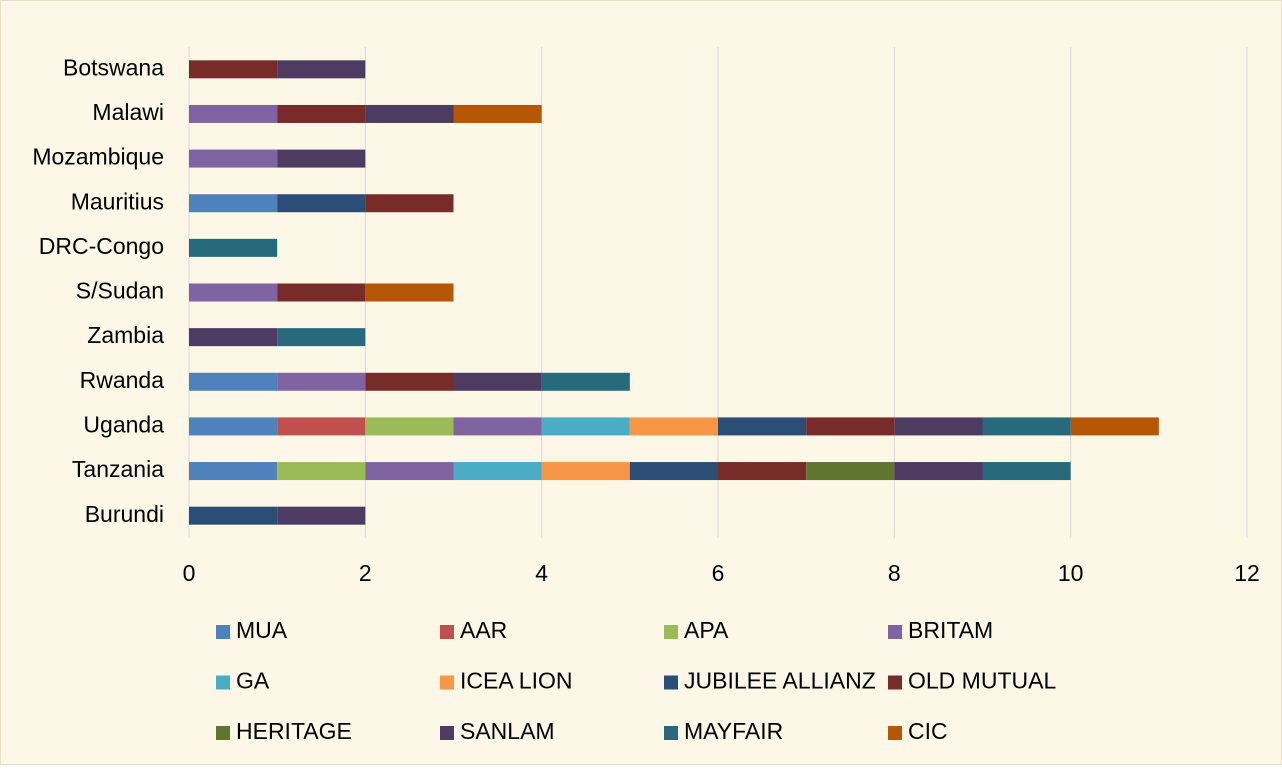 The width and height of the screenshot is (1282, 770). What do you see at coordinates (120, 291) in the screenshot?
I see `y-tick-label: S/Sudan` at bounding box center [120, 291].